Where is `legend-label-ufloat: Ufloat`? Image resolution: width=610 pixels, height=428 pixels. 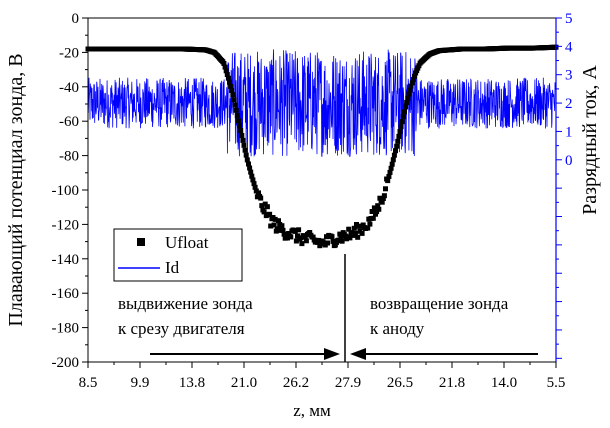 legend-label-ufloat: Ufloat is located at coordinates (187, 242).